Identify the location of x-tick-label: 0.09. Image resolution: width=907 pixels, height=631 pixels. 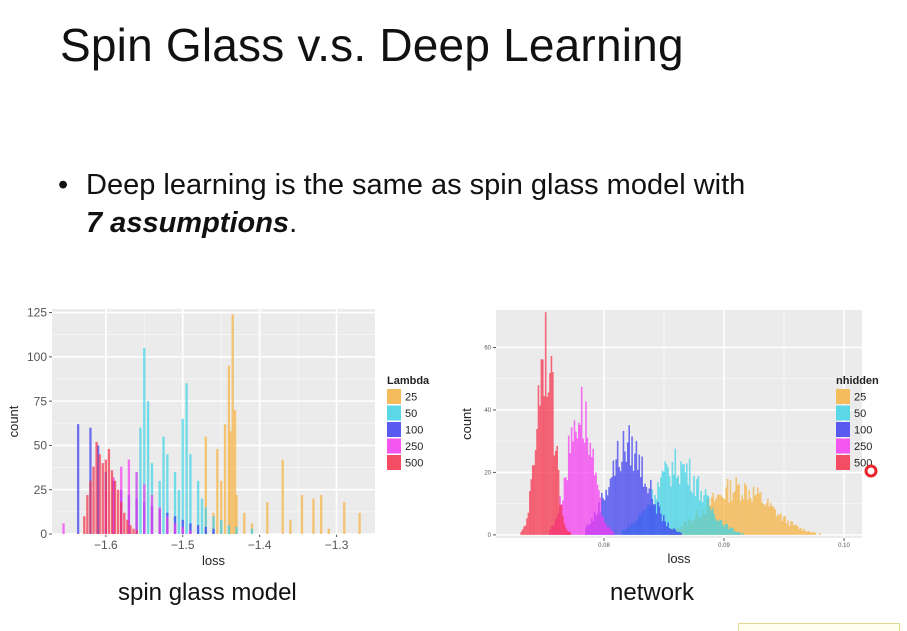
(724, 546).